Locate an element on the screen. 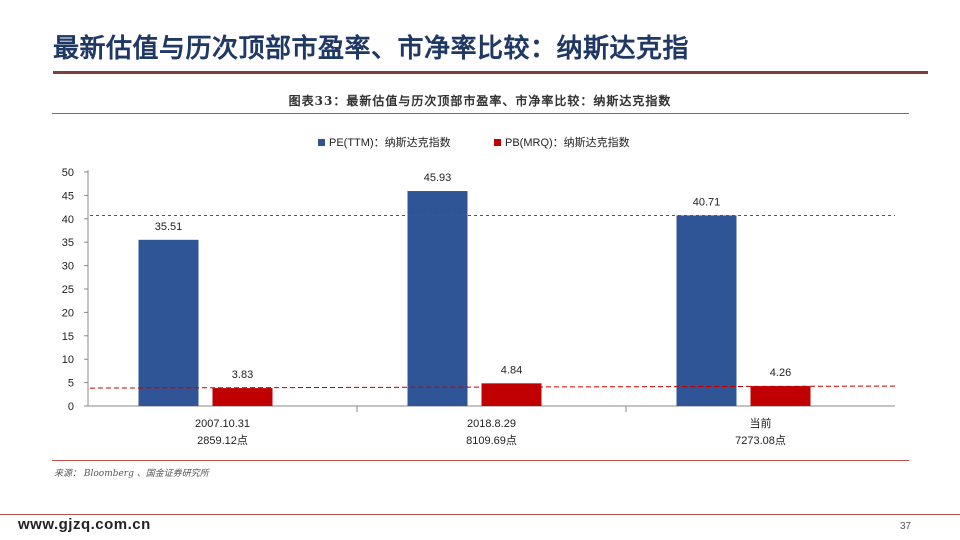  title-divider is located at coordinates (490, 72).